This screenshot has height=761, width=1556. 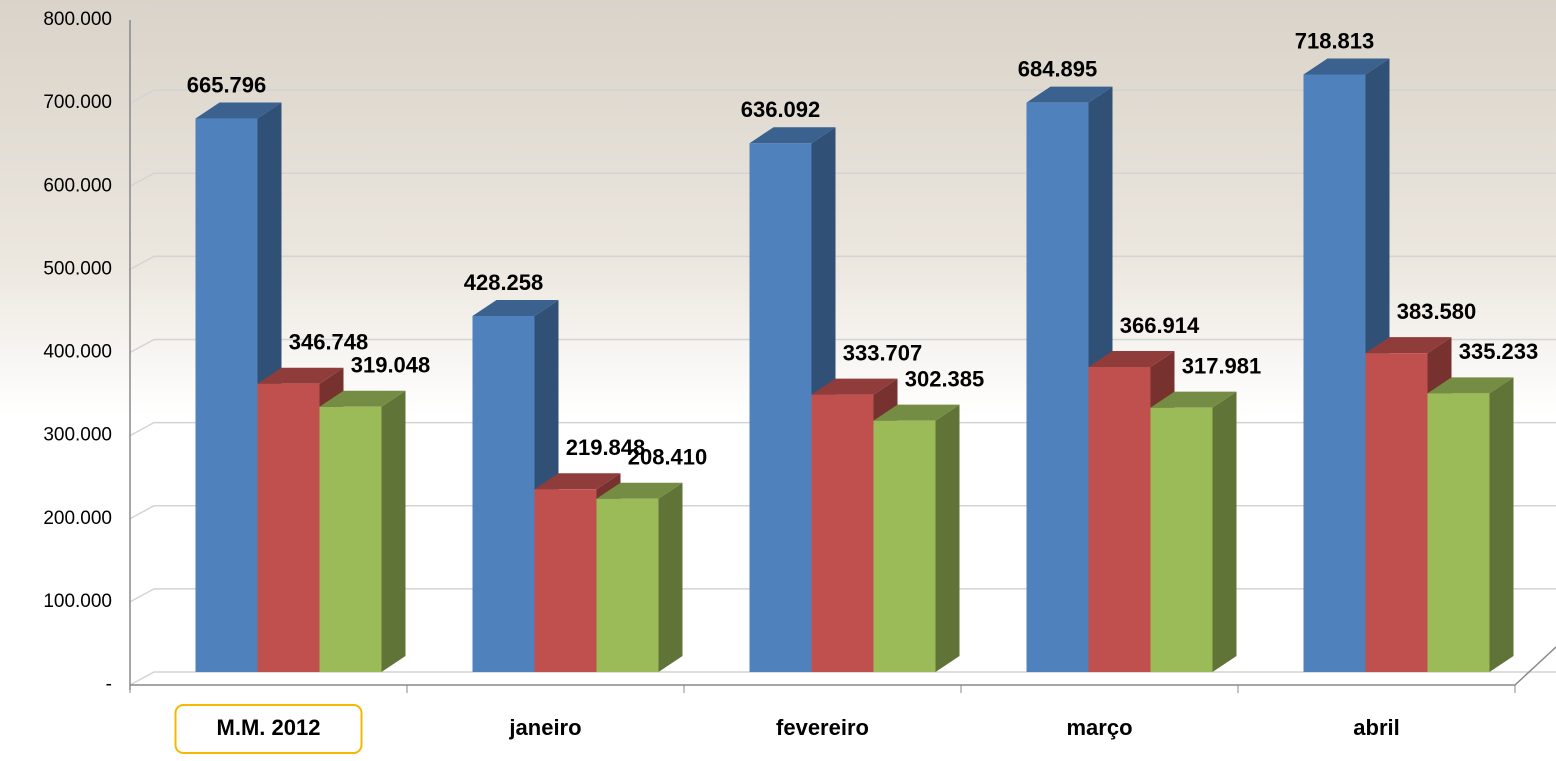 What do you see at coordinates (1499, 351) in the screenshot?
I see `value-label: 335.233` at bounding box center [1499, 351].